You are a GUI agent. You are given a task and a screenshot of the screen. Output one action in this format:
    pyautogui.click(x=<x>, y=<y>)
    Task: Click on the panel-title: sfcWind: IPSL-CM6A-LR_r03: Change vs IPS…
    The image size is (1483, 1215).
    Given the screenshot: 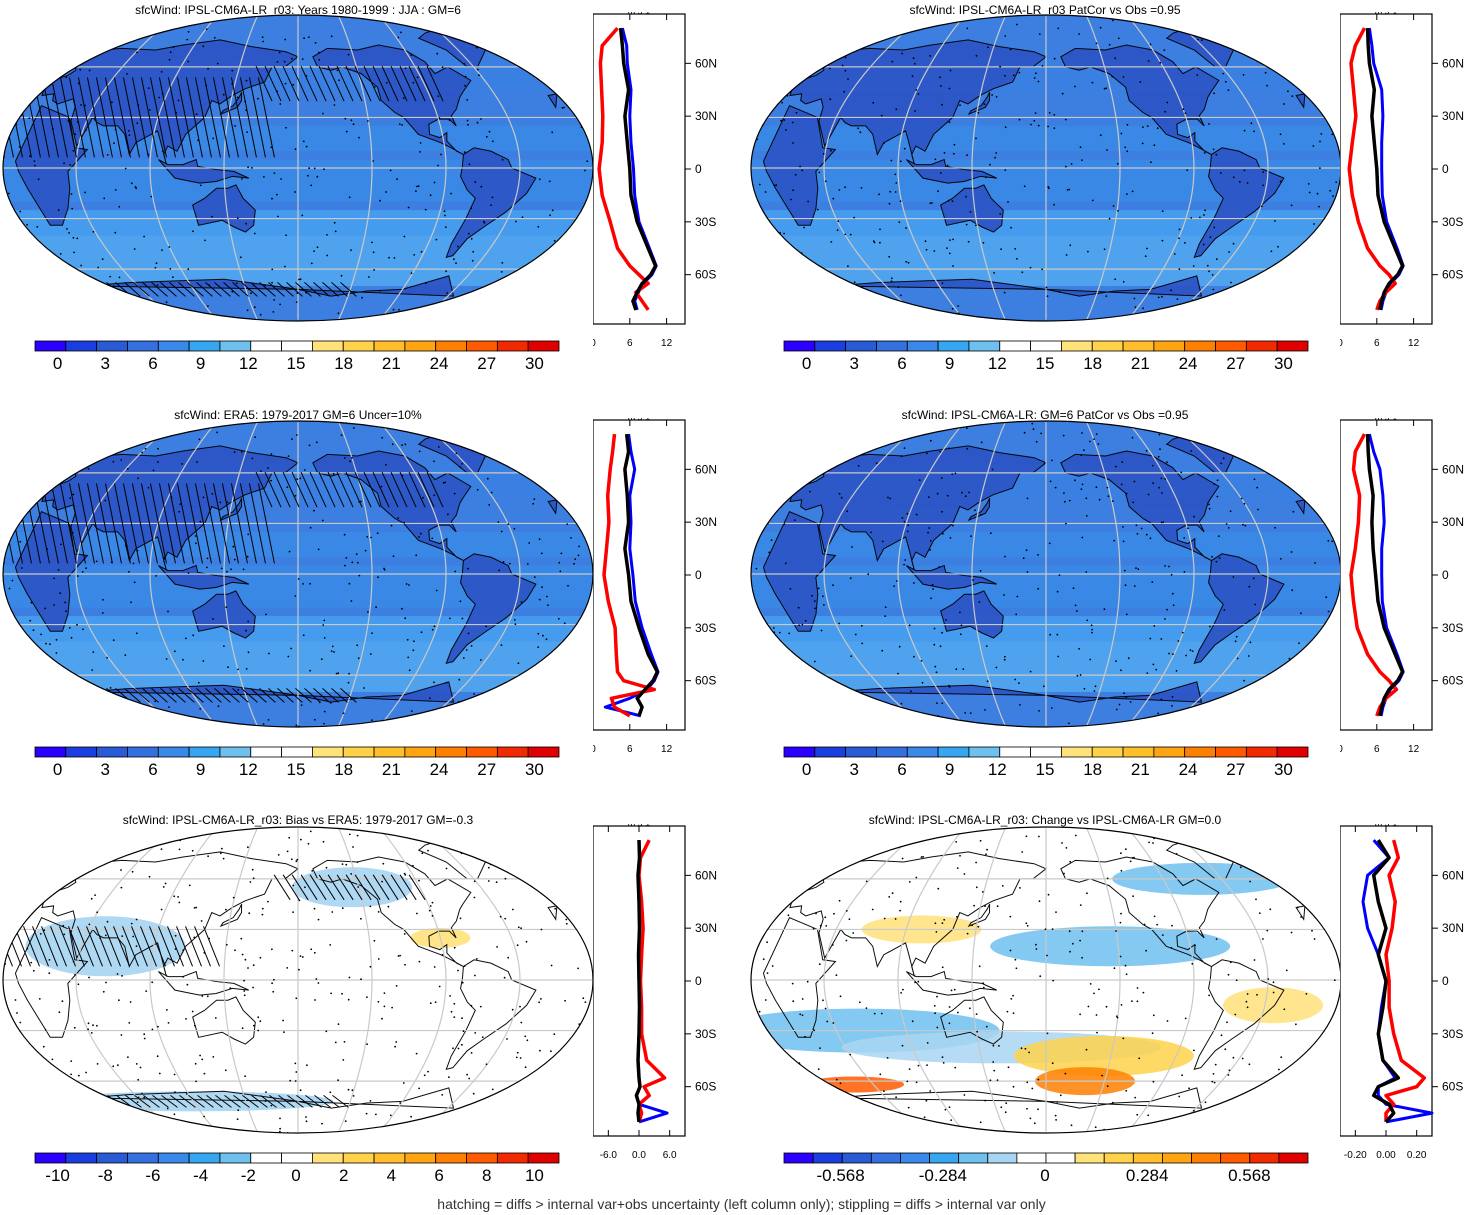 What is the action you would take?
    pyautogui.click(x=1045, y=820)
    